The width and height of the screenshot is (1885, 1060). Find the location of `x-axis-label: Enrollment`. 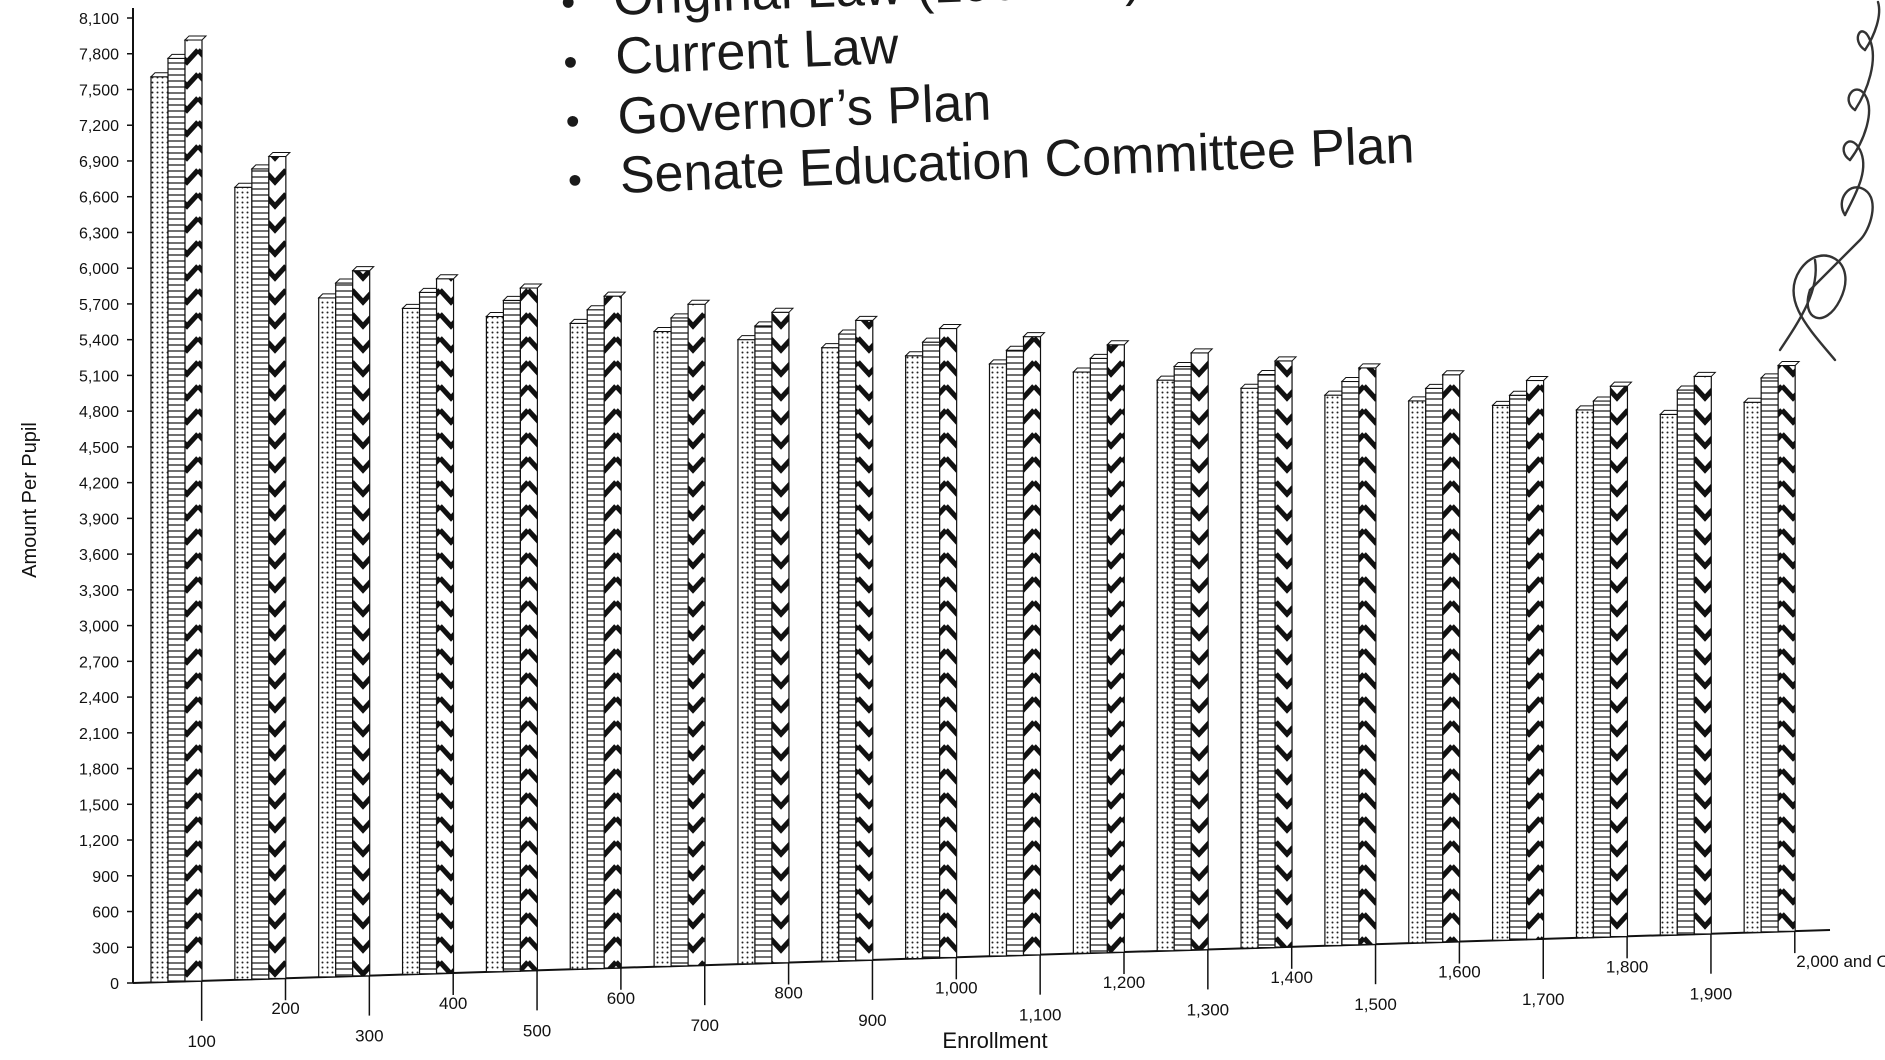

x-axis-label: Enrollment is located at coordinates (994, 1040).